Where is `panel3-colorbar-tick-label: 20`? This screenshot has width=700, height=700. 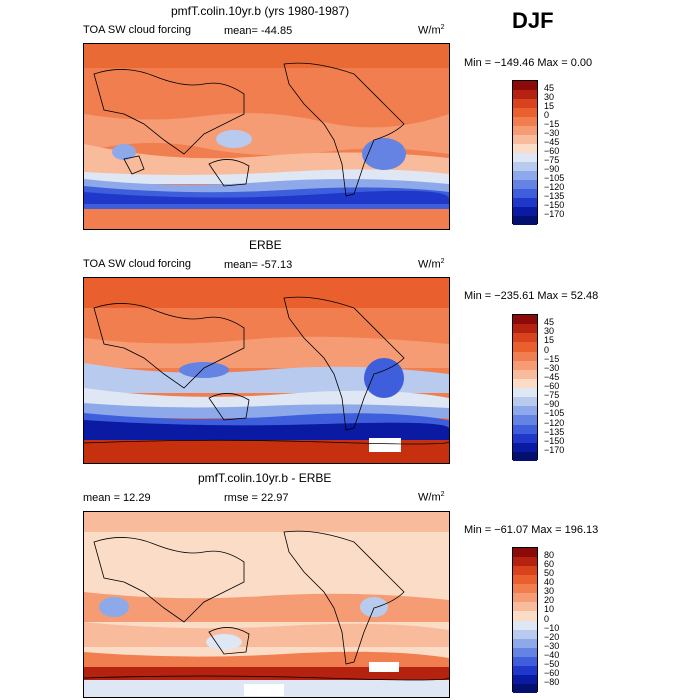 panel3-colorbar-tick-label: 20 is located at coordinates (549, 600).